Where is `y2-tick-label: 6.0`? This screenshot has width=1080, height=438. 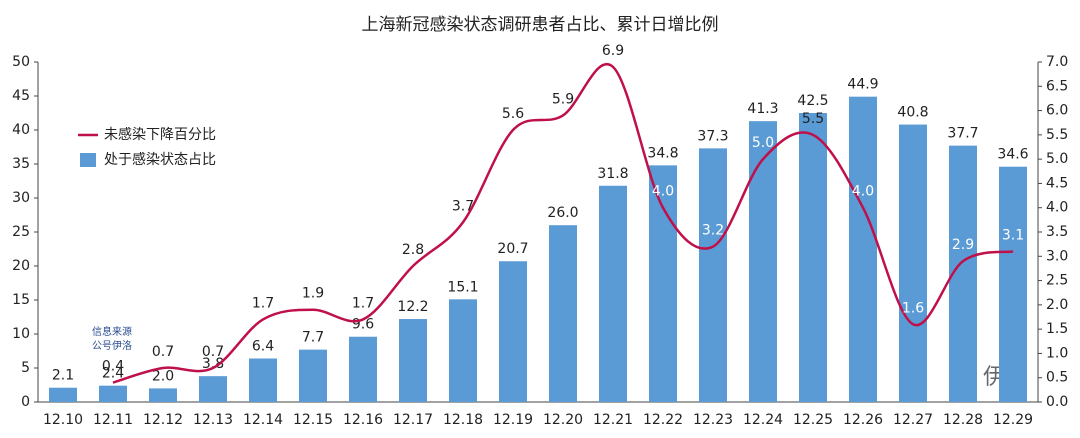 y2-tick-label: 6.0 is located at coordinates (1057, 111).